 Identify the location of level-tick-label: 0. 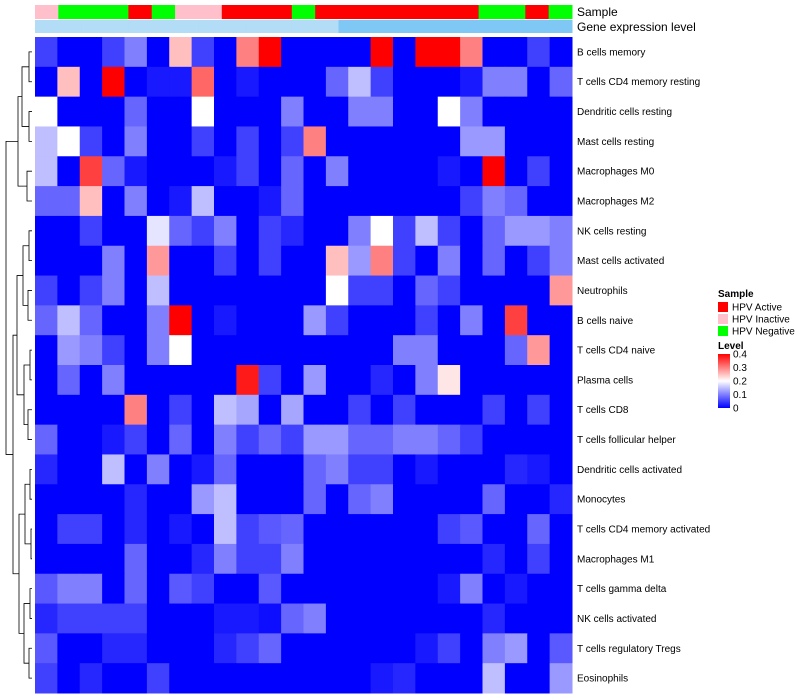
(736, 409).